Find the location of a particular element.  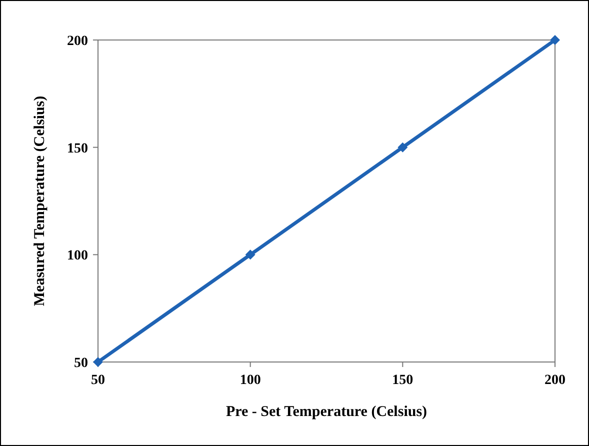

y-tick-label: 100 is located at coordinates (77, 256).